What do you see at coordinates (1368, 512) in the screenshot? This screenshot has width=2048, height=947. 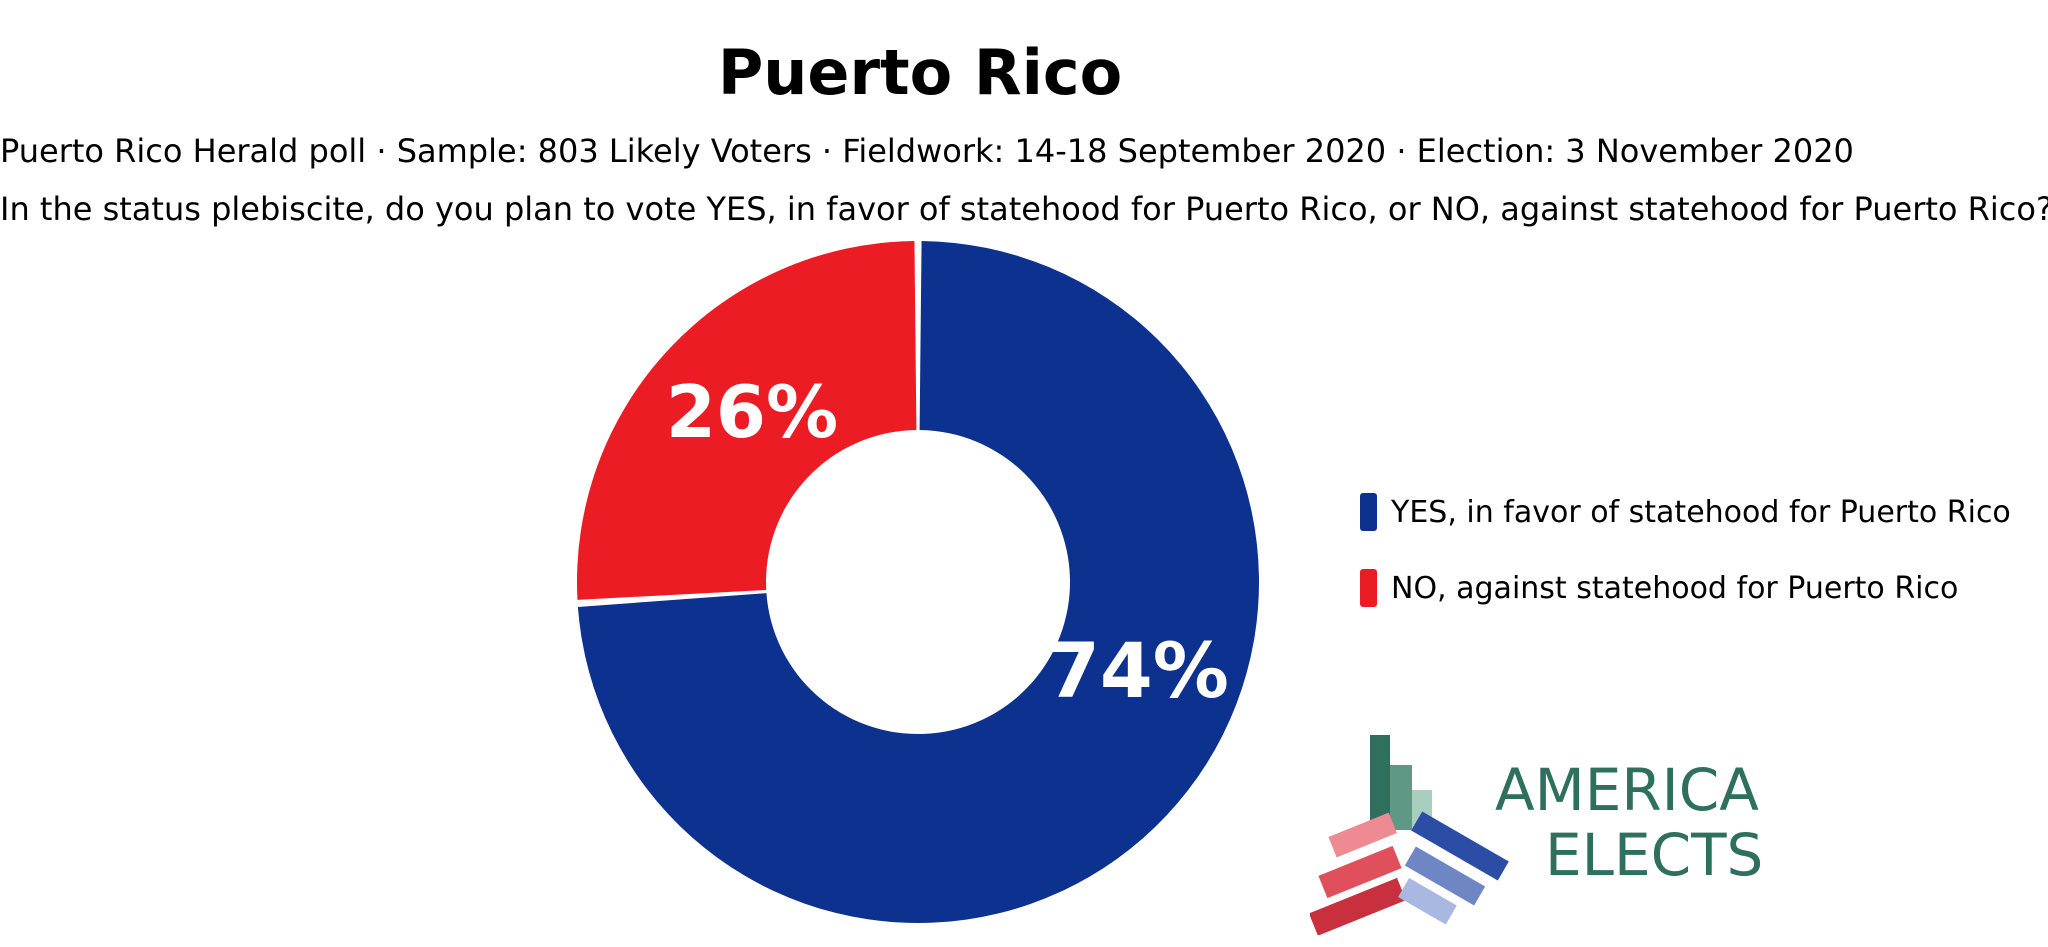 I see `legend-swatch-yes` at bounding box center [1368, 512].